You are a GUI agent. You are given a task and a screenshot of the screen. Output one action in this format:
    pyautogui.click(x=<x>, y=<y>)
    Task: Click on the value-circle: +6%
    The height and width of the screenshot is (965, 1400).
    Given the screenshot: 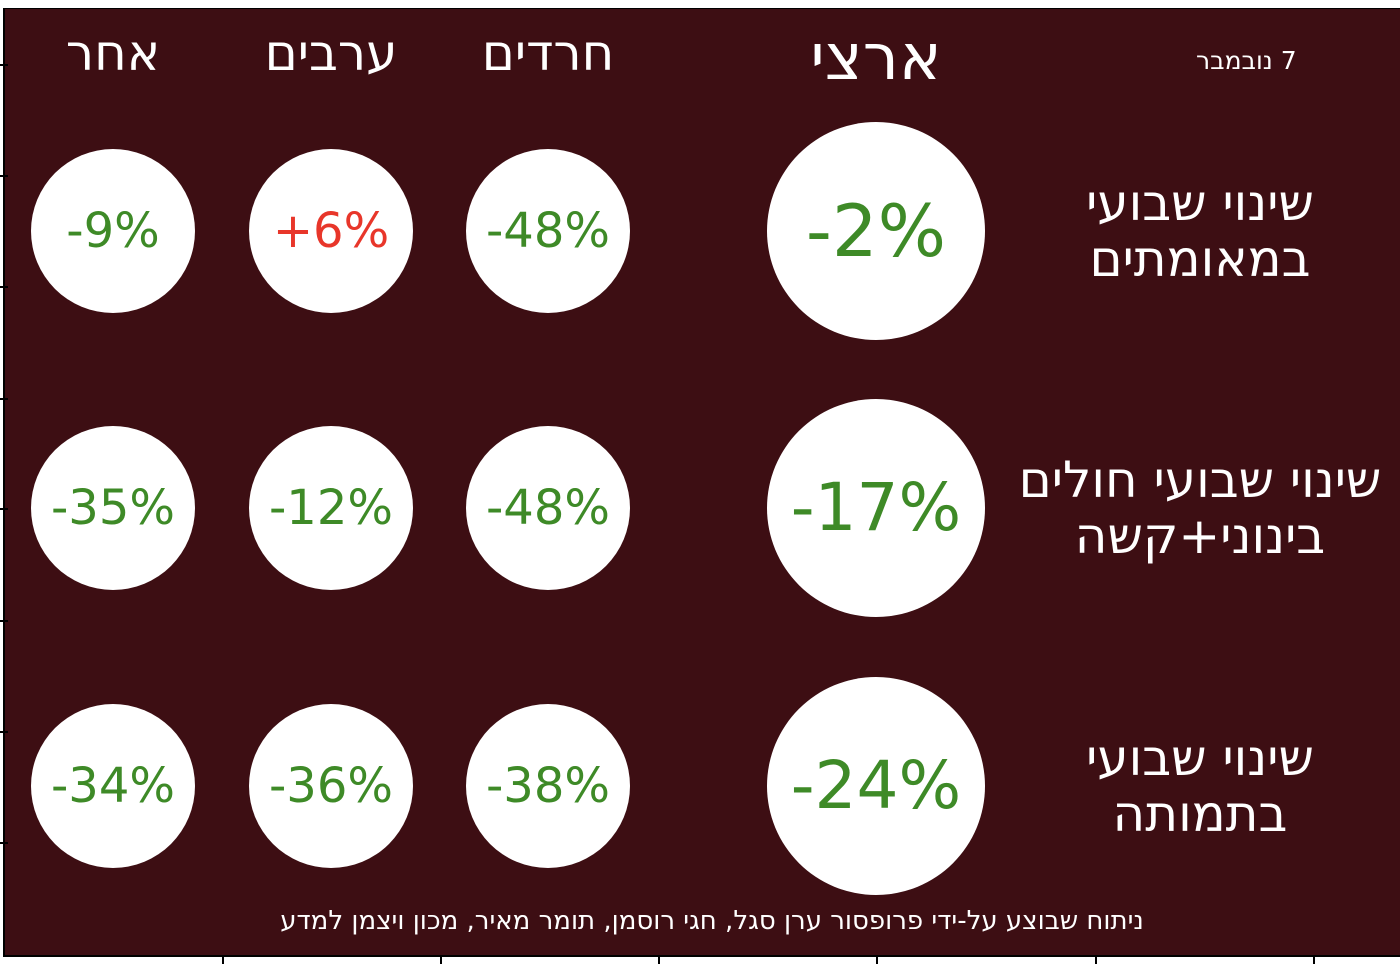 What is the action you would take?
    pyautogui.click(x=331, y=231)
    